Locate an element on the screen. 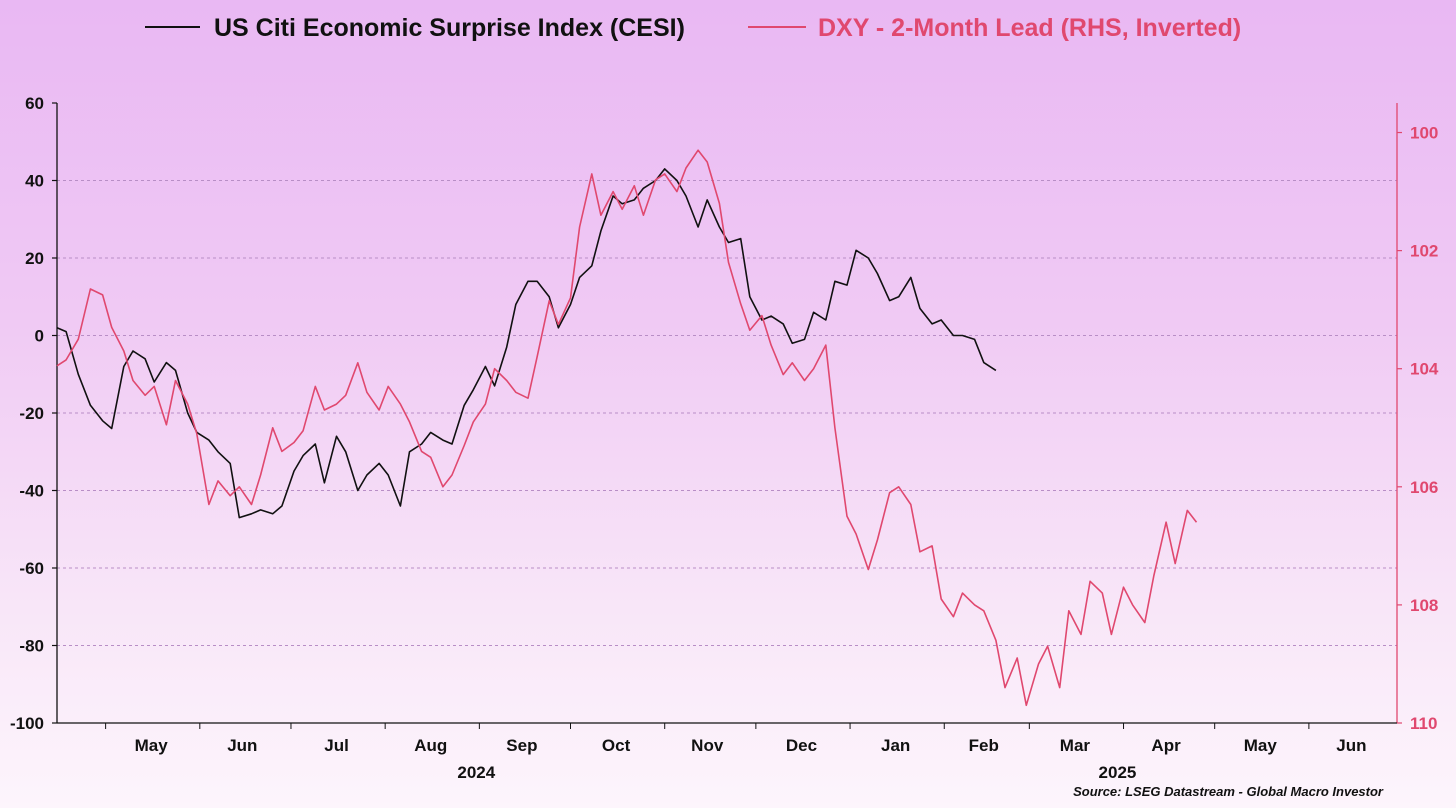 This screenshot has width=1456, height=808. legend-label-cesi: US Citi Economic Surprise Index (CESI) is located at coordinates (449, 28).